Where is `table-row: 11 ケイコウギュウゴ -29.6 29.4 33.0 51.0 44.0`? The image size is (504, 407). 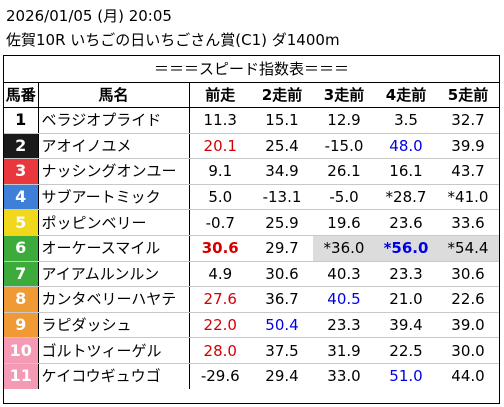 table-row: 11 ケイコウギュウゴ -29.6 29.4 33.0 51.0 44.0 is located at coordinates (251, 376).